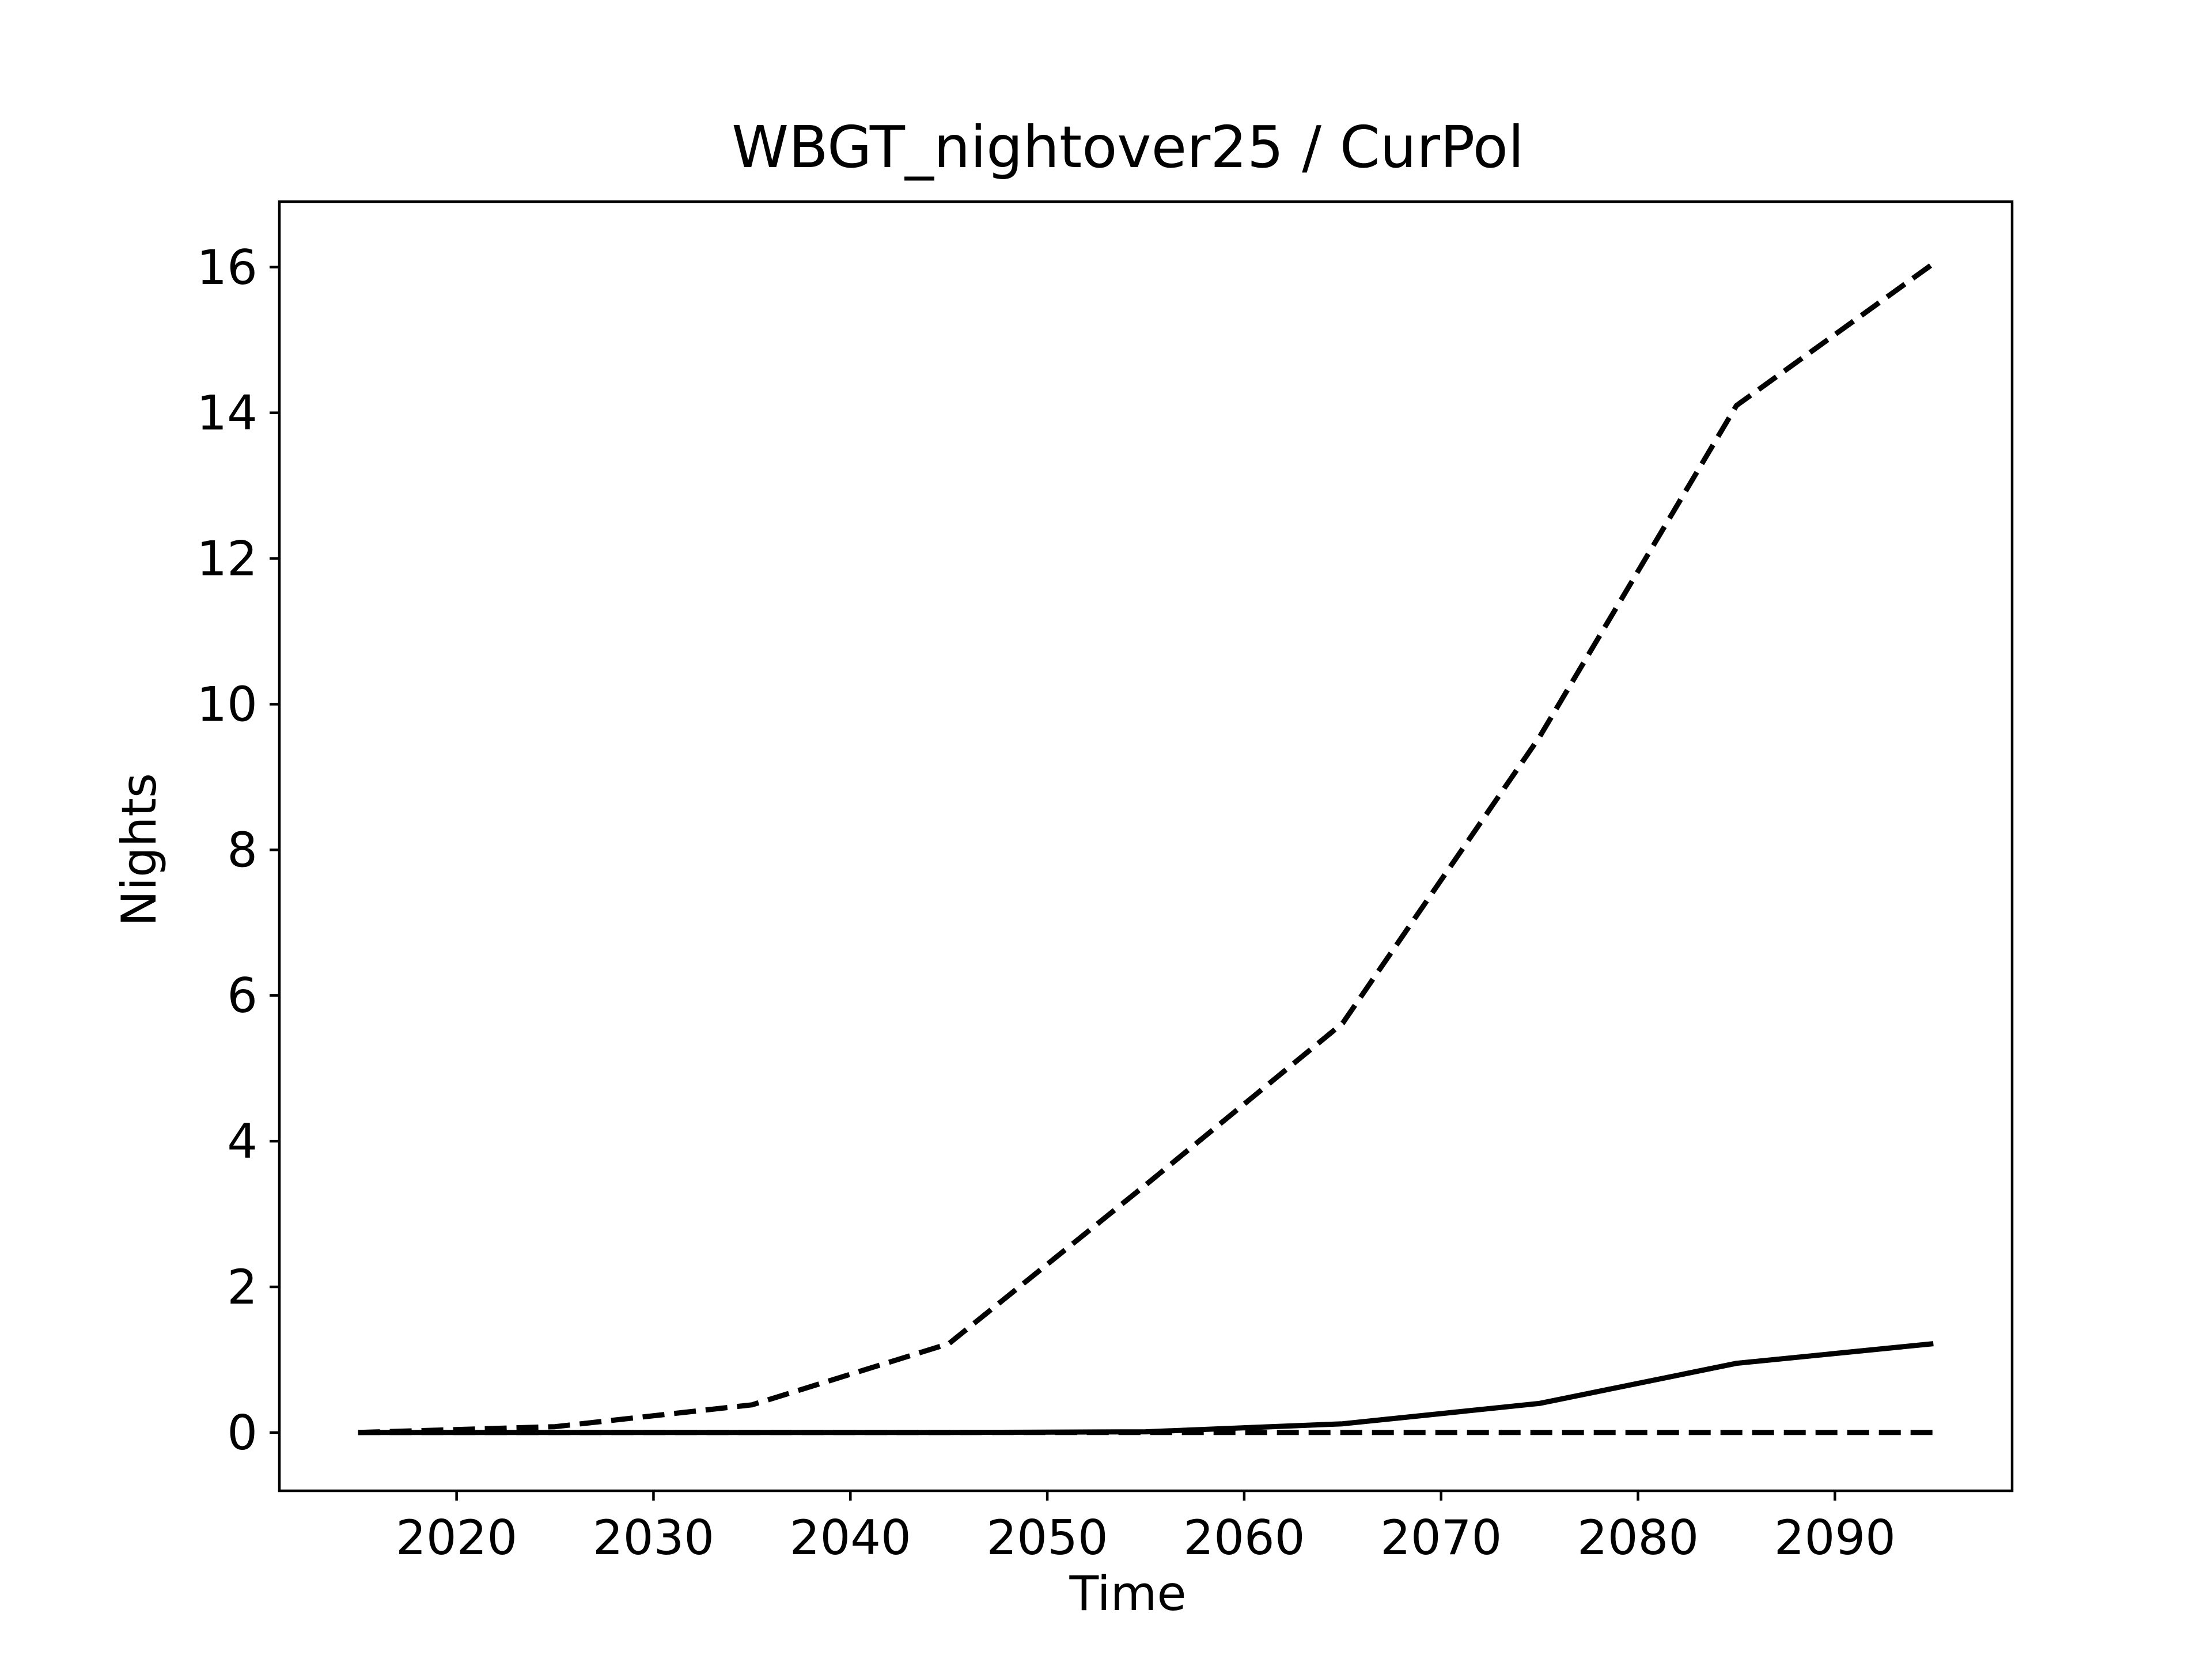 This screenshot has width=2212, height=1659. Describe the element at coordinates (1127, 1594) in the screenshot. I see `x-axis-label: Time` at that location.